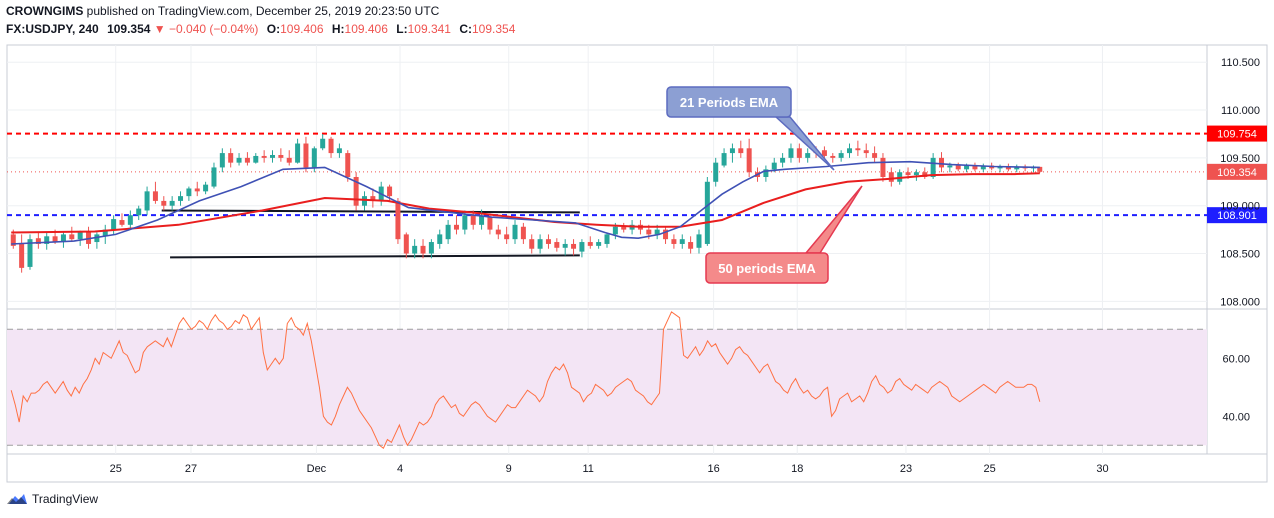 This screenshot has width=1274, height=518. Describe the element at coordinates (1240, 255) in the screenshot. I see `price-tick-label: 108.500` at that location.